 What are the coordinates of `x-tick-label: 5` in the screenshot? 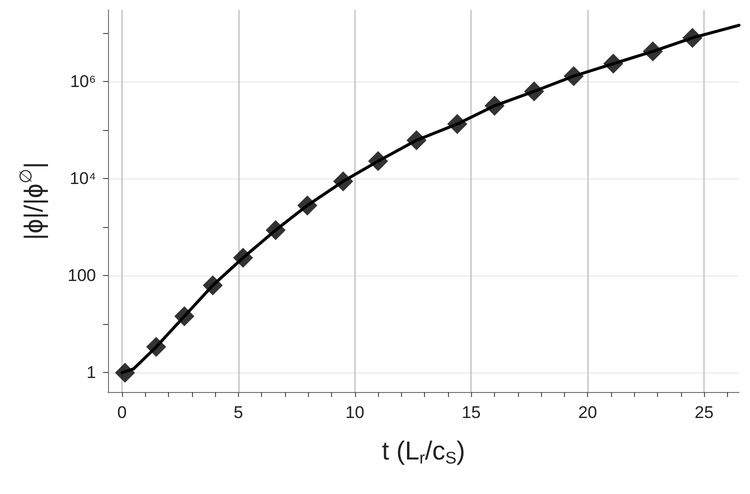 It's located at (239, 412).